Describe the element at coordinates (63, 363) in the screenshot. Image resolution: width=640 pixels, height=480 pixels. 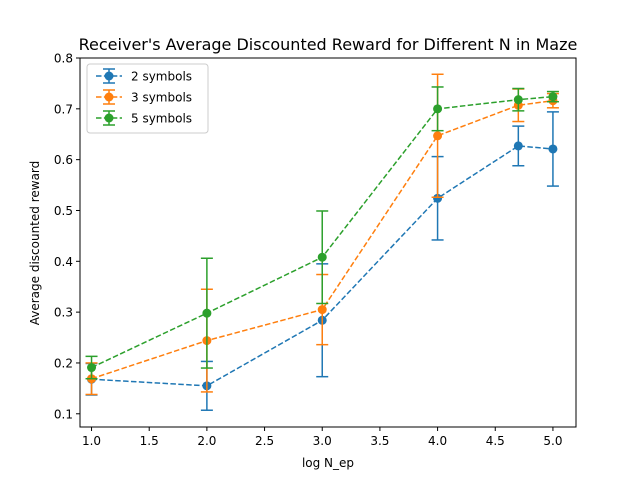
I see `y-tick-label: 0.2` at that location.